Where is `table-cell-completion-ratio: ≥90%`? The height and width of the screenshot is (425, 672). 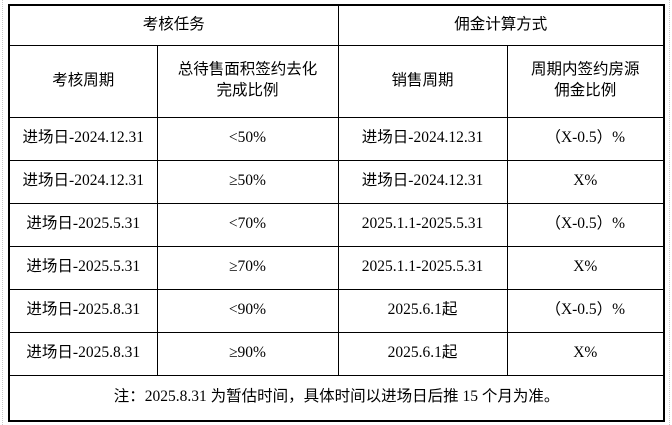 table-cell-completion-ratio: ≥90% is located at coordinates (247, 353).